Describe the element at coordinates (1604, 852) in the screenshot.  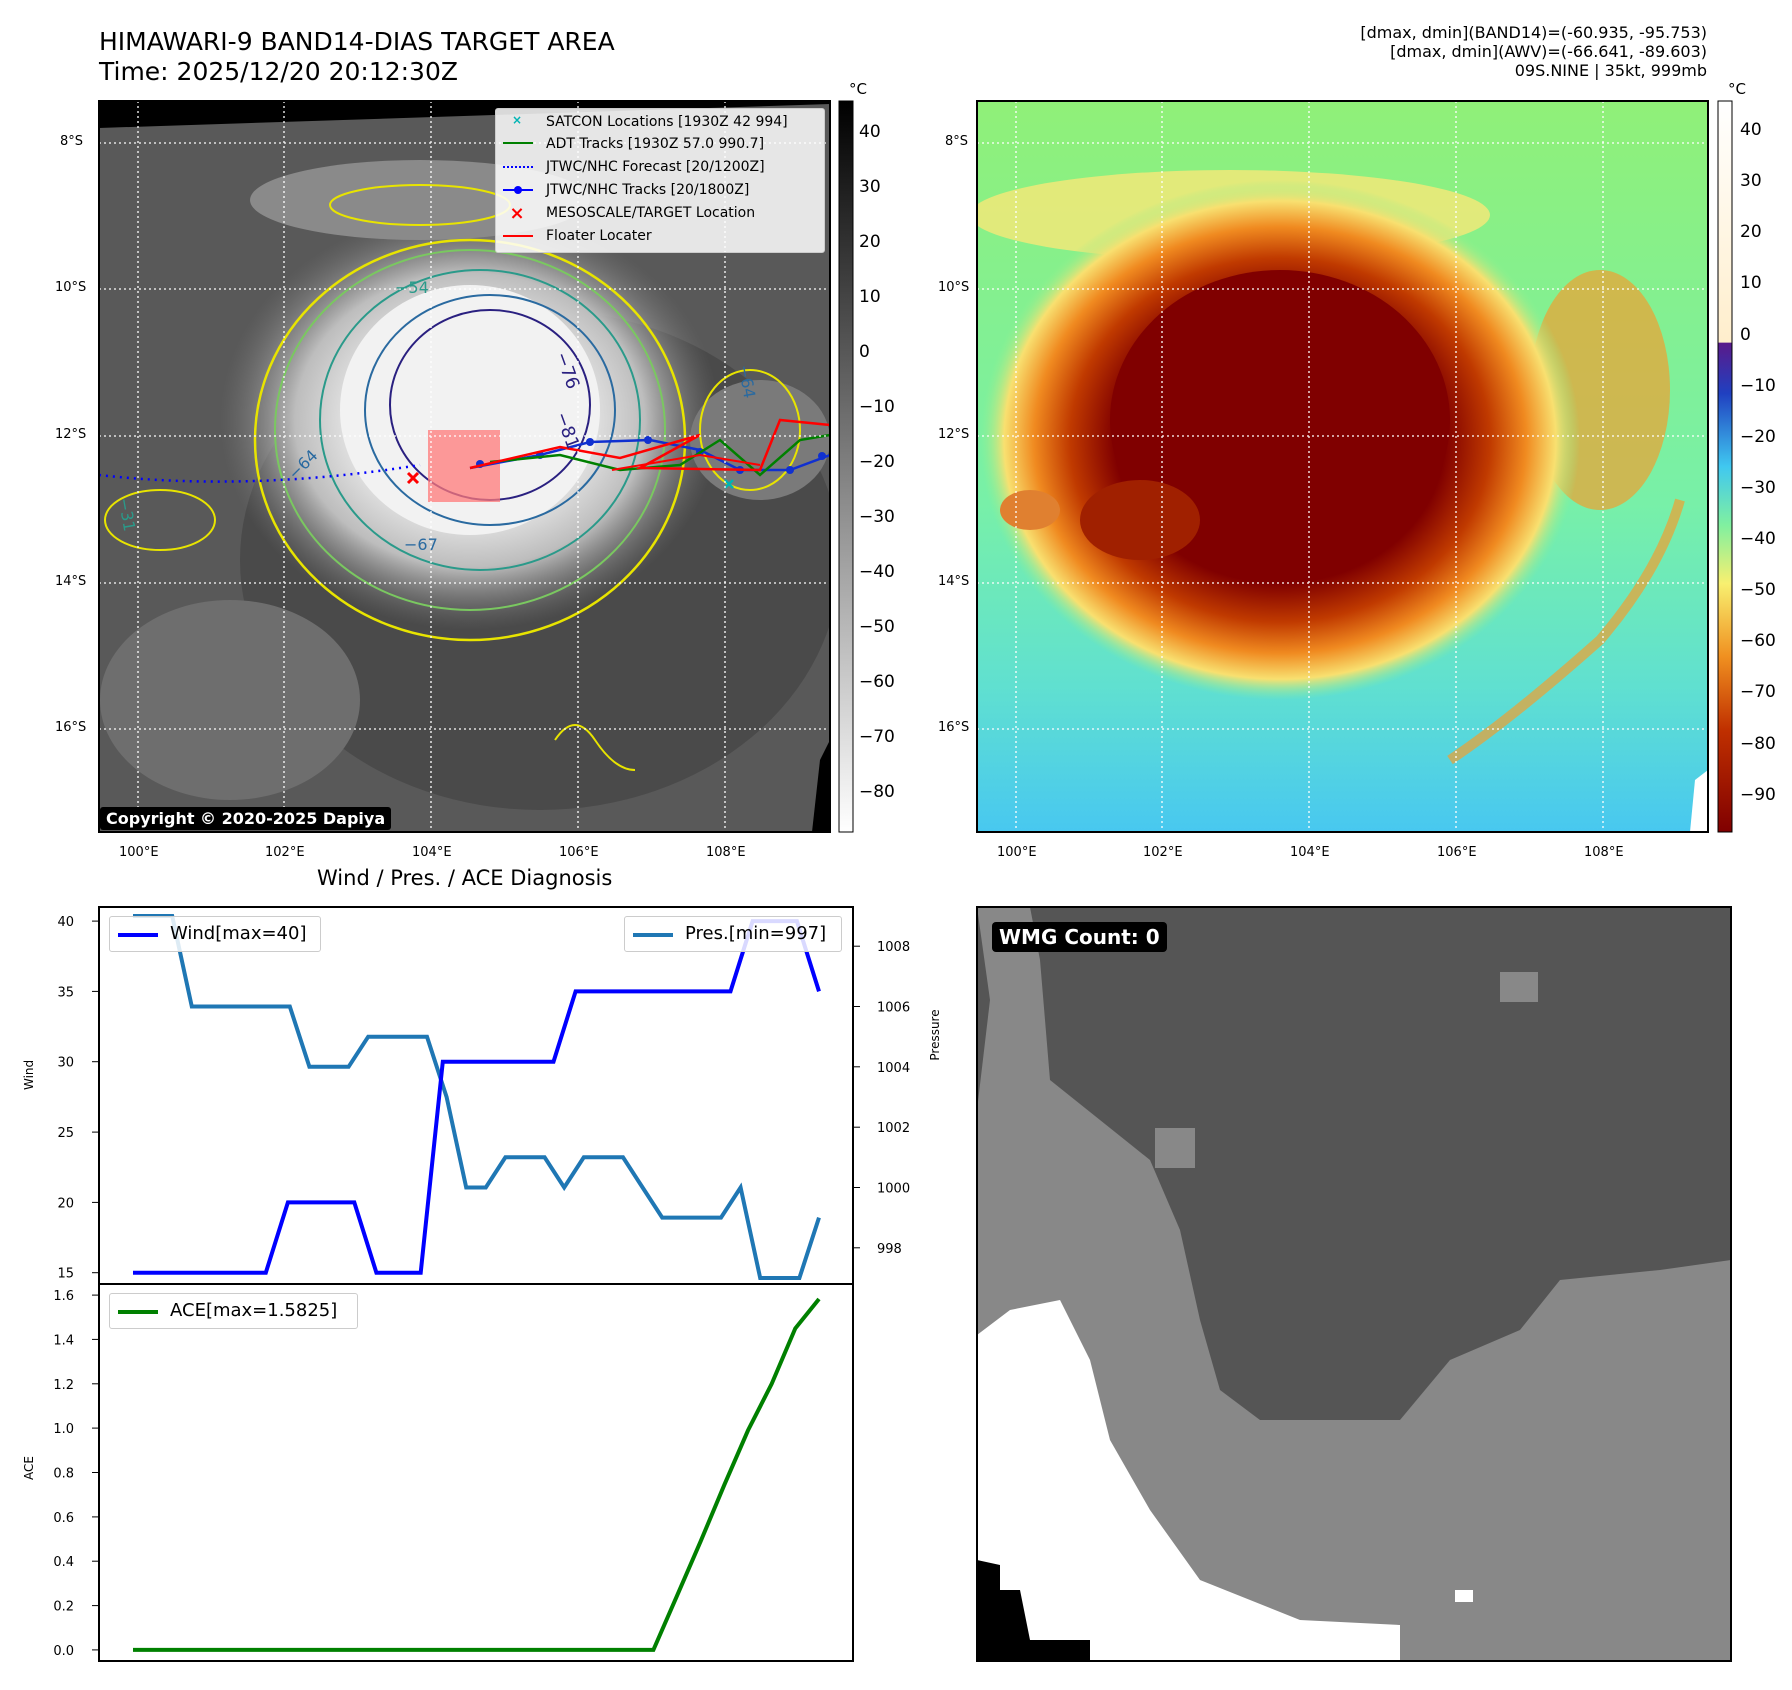
I see `awv-lon-108: 108°E` at that location.